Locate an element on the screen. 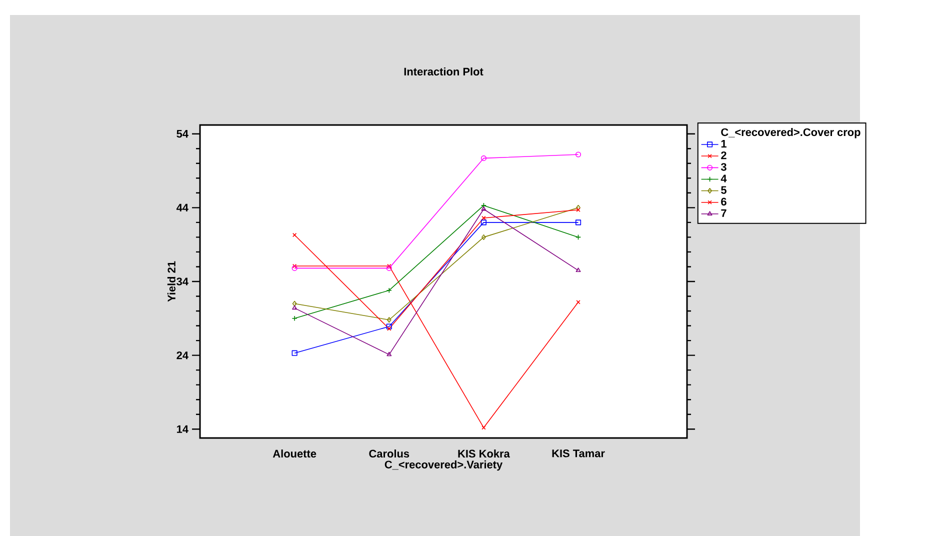 The image size is (940, 536). legend-title: C_<recovered>.Cover crop is located at coordinates (790, 133).